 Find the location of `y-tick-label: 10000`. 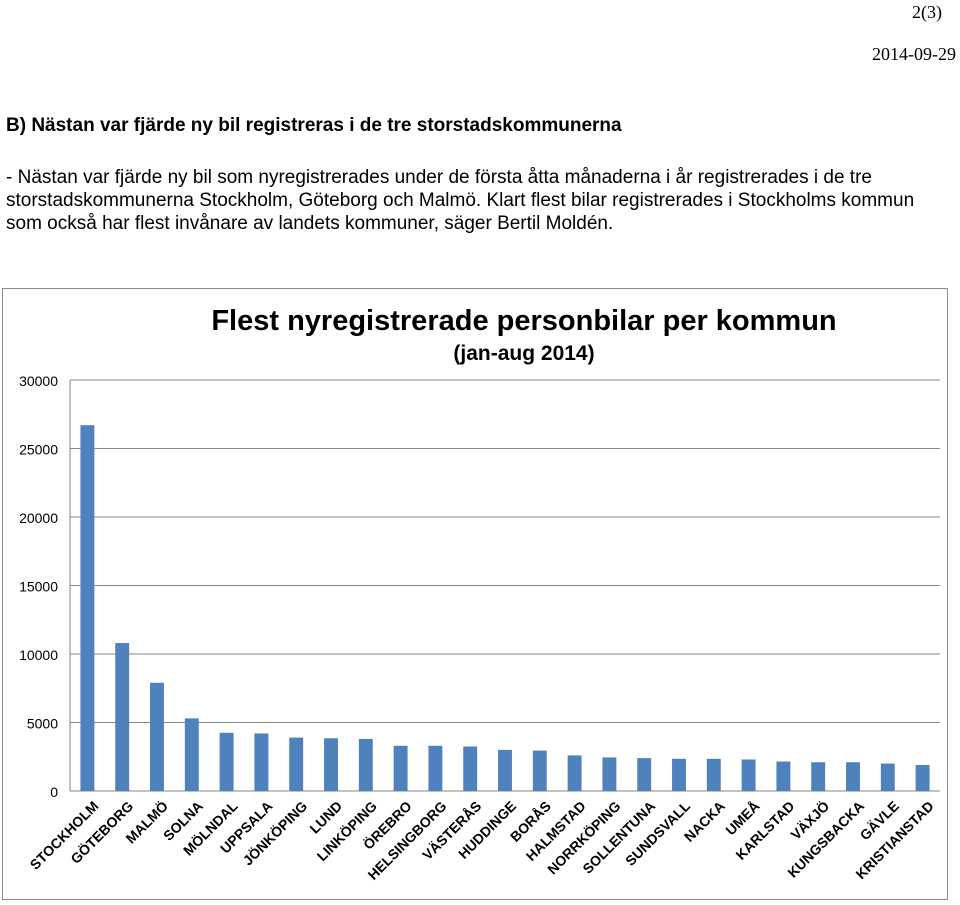

y-tick-label: 10000 is located at coordinates (38, 655).